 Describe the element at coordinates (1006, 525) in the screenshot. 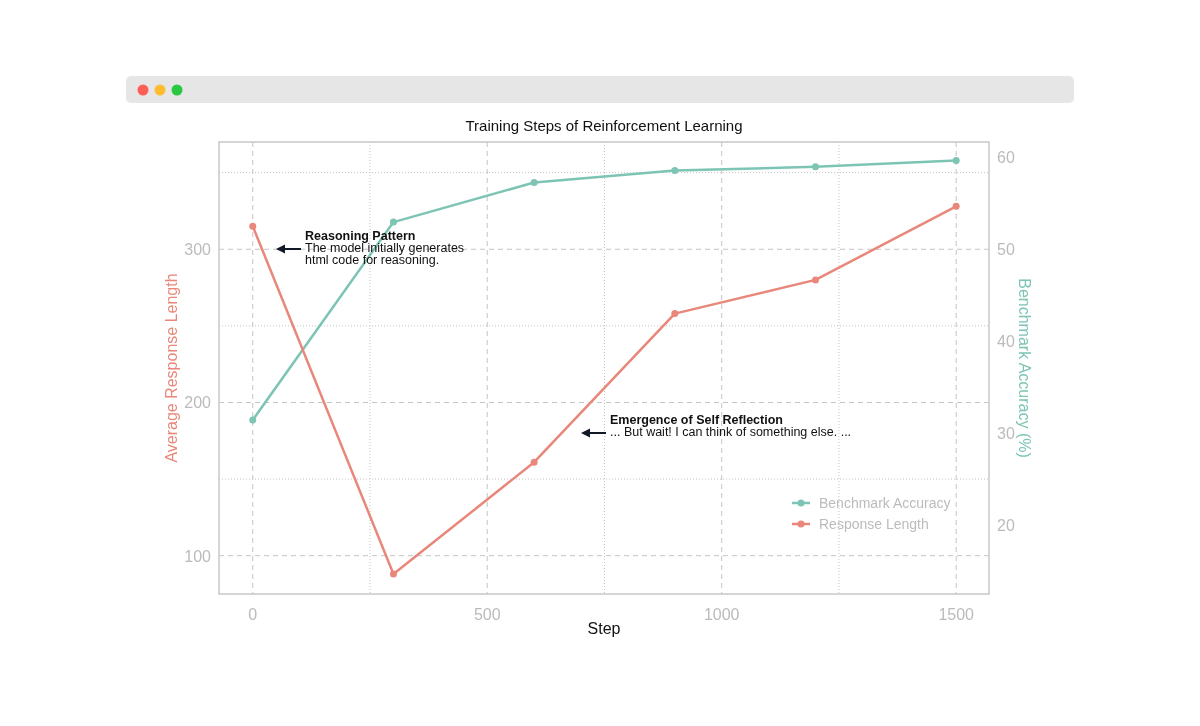

I see `y2-tick-label: 20` at that location.